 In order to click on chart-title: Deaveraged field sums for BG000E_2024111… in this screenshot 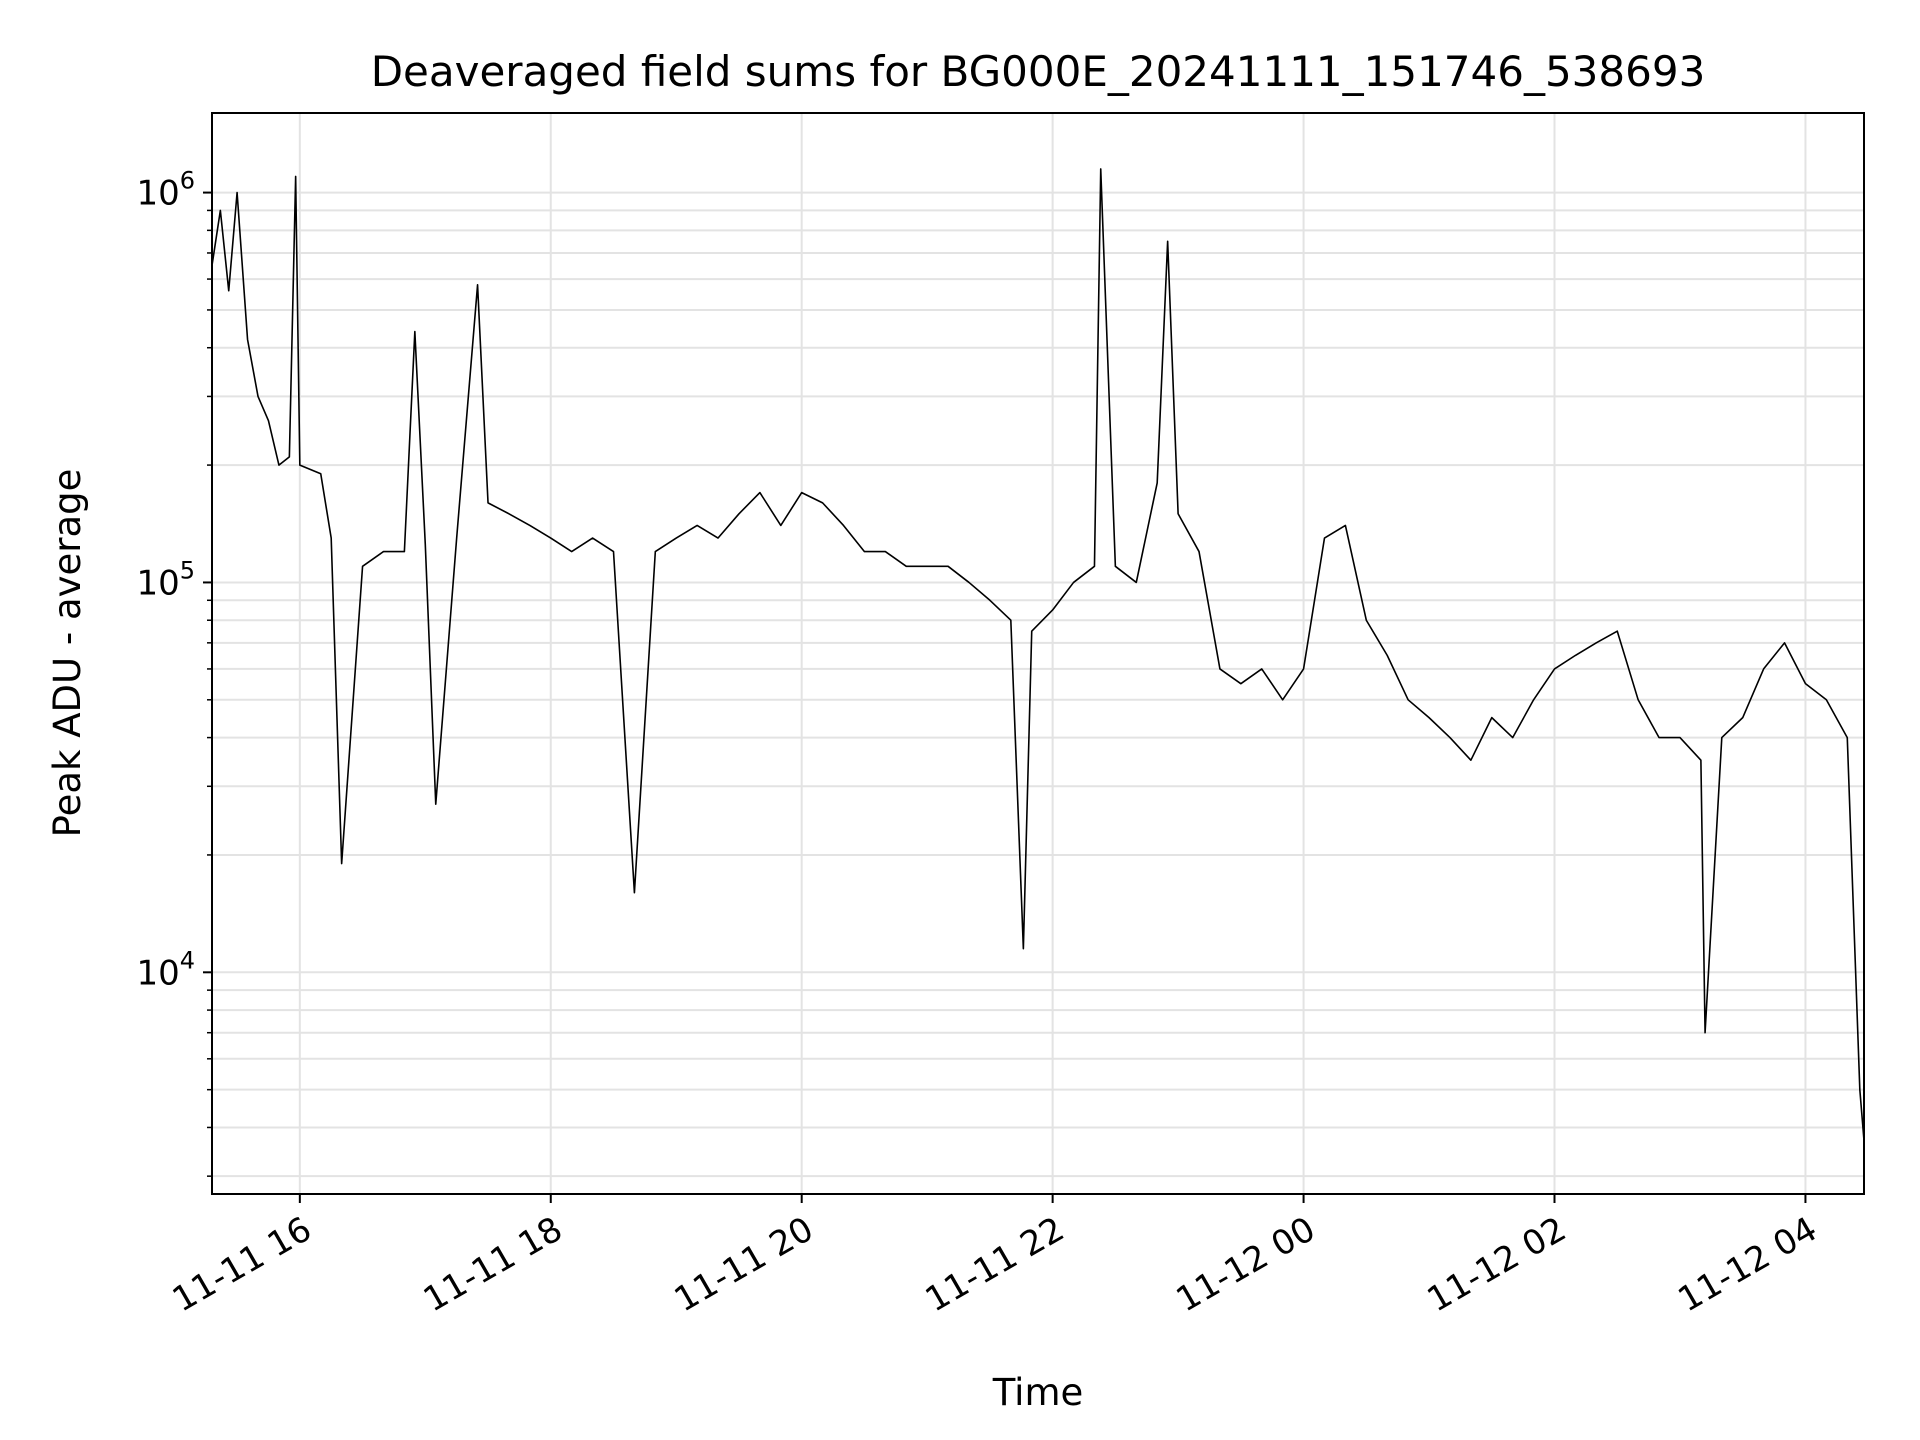, I will do `click(1038, 71)`.